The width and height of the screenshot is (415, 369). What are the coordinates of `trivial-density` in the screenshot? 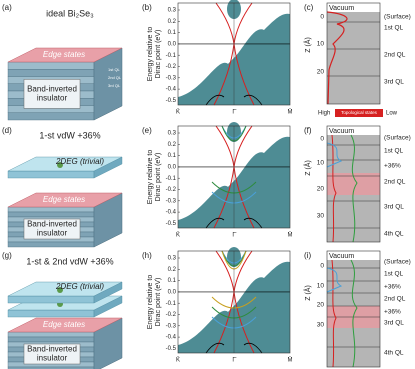 It's located at (354, 188).